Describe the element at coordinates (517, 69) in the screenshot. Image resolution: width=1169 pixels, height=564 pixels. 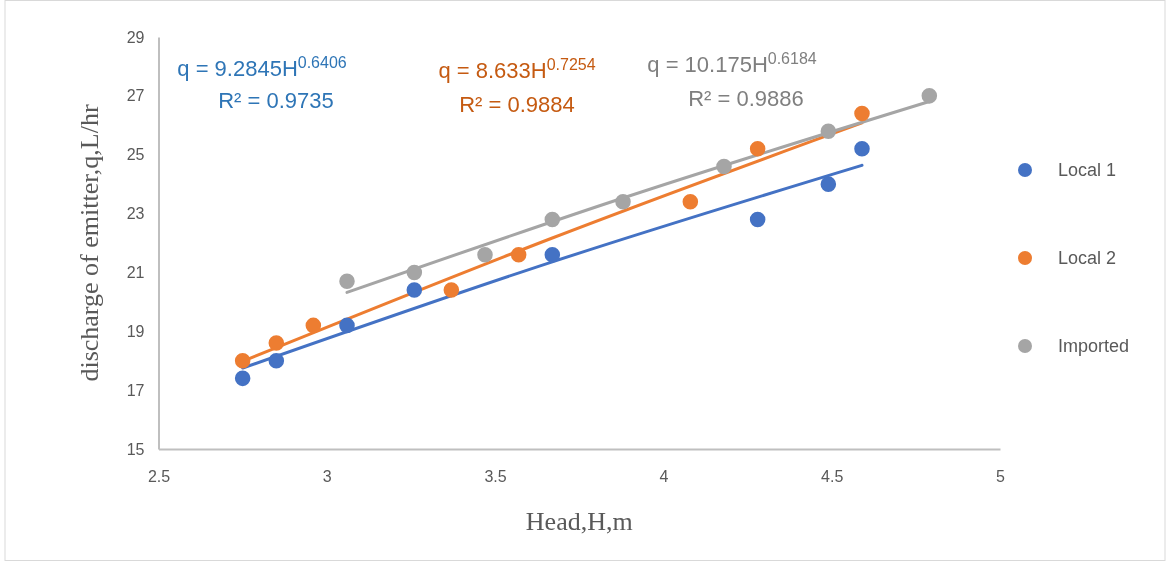
I see `annotation: q = 8.633H$^{0.7254}$` at that location.